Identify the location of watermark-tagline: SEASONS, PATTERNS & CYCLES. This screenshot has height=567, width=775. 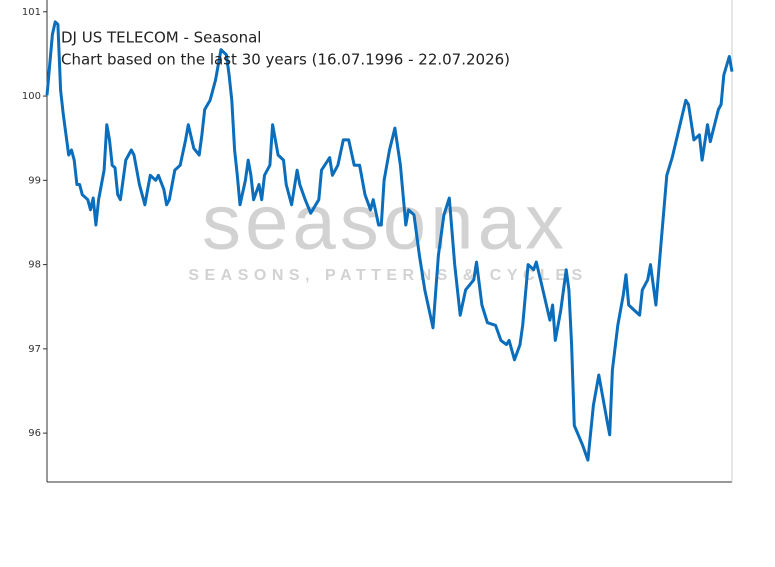
(387, 275).